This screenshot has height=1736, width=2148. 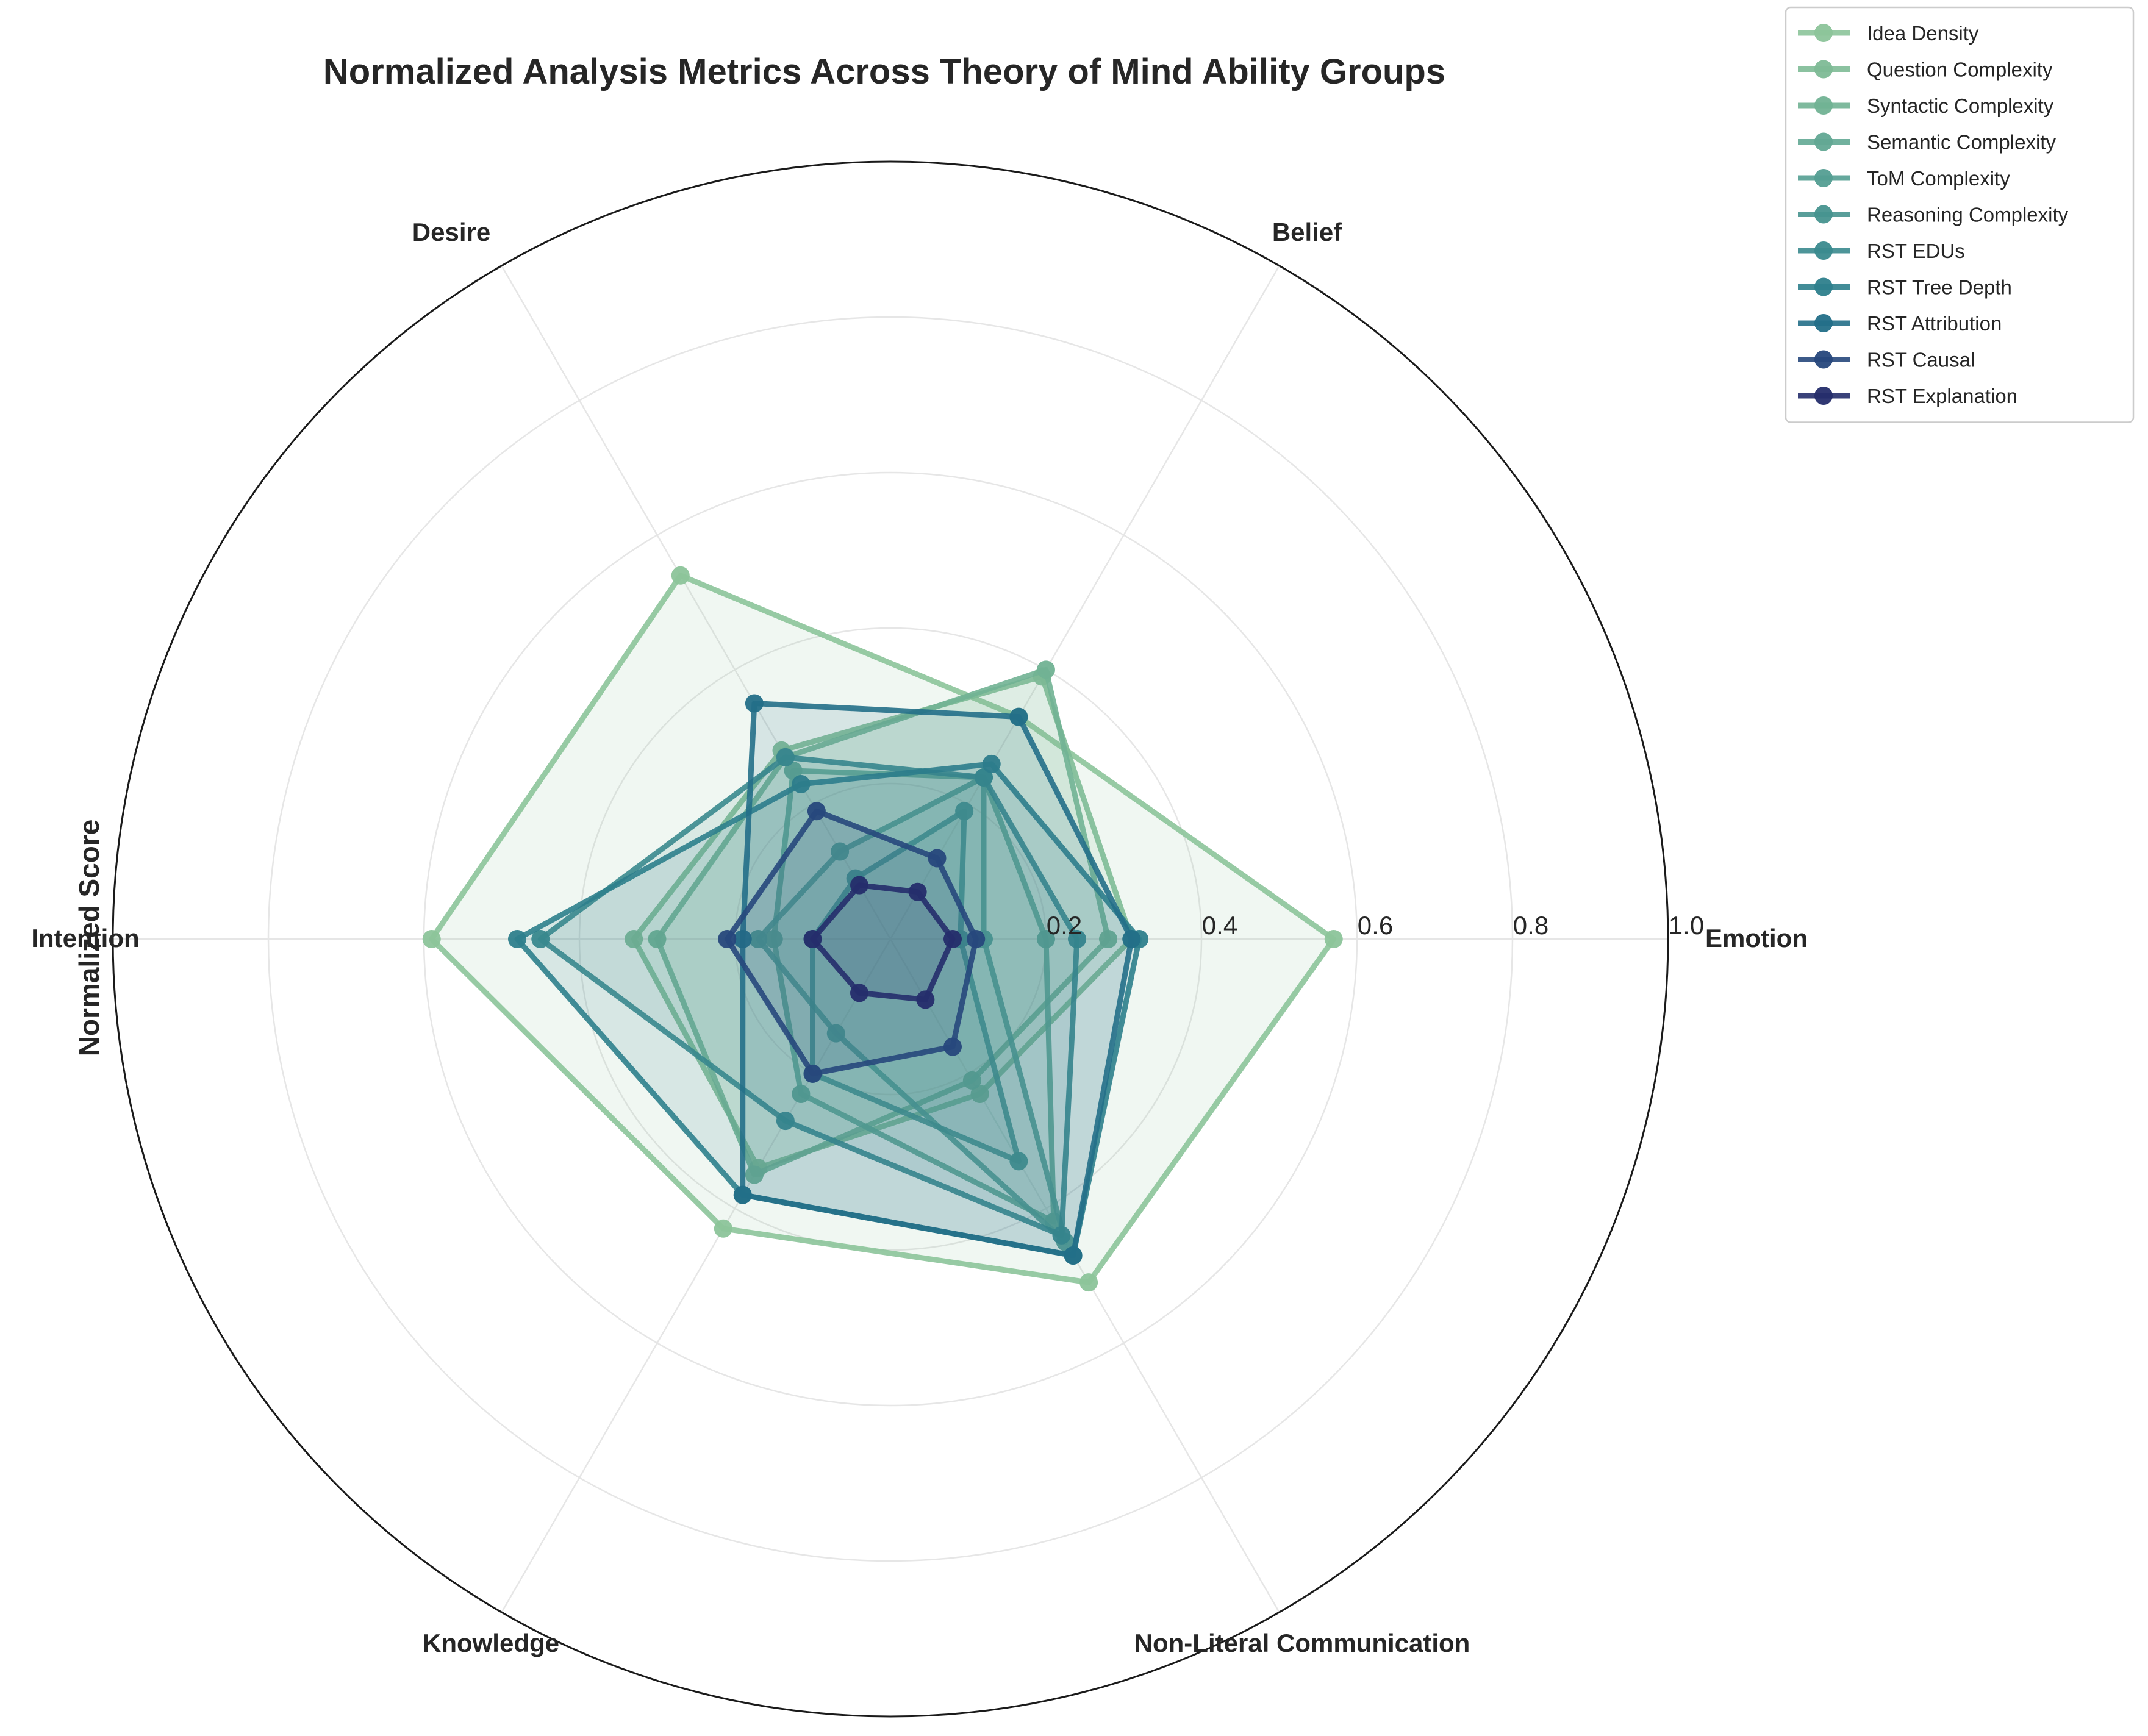 What do you see at coordinates (1934, 323) in the screenshot?
I see `legend-label: RST Attribution` at bounding box center [1934, 323].